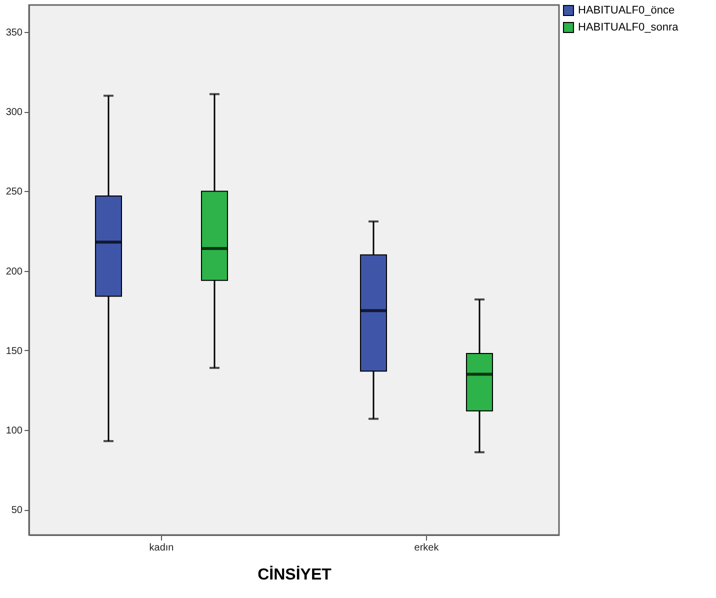  What do you see at coordinates (161, 548) in the screenshot?
I see `x-tick-label: kadın` at bounding box center [161, 548].